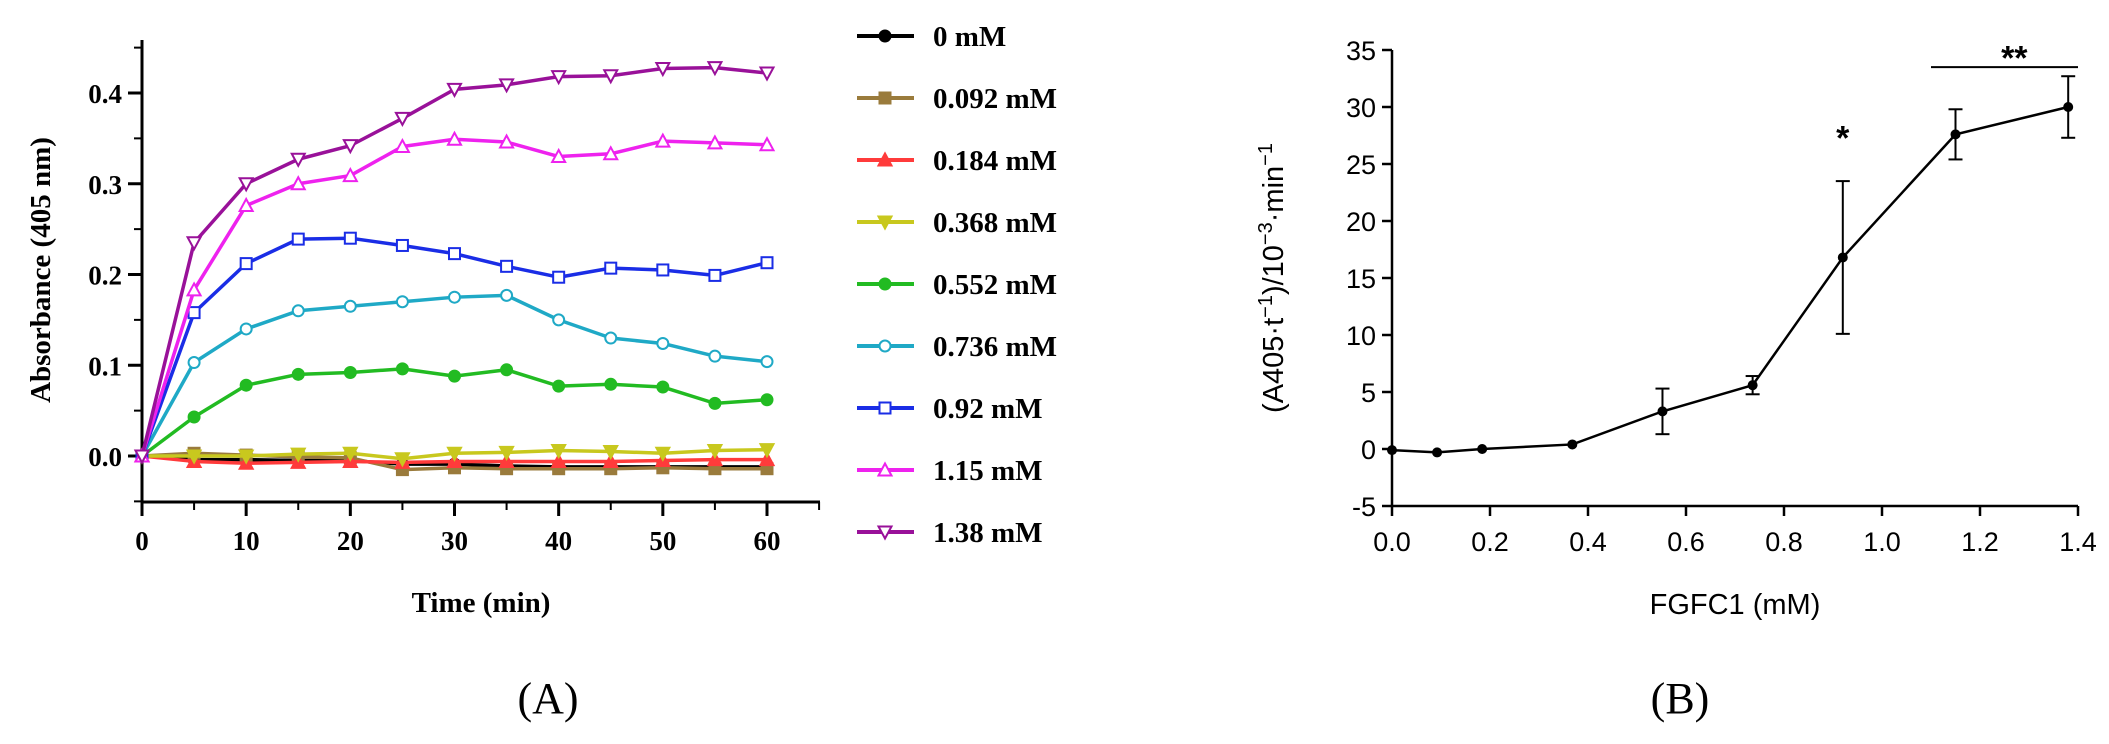 The image size is (2109, 744). What do you see at coordinates (1368, 450) in the screenshot?
I see `y-tick-label: 0` at bounding box center [1368, 450].